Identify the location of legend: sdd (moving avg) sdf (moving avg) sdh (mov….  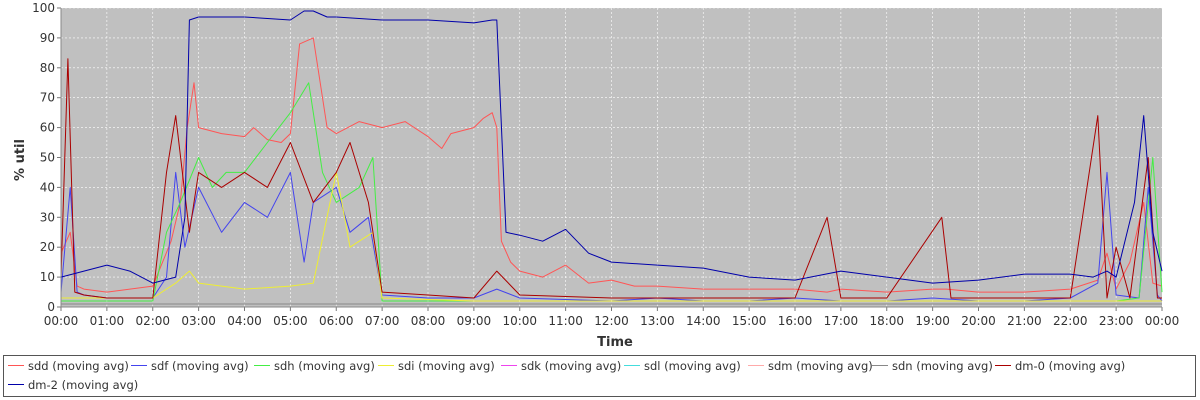
(599, 376).